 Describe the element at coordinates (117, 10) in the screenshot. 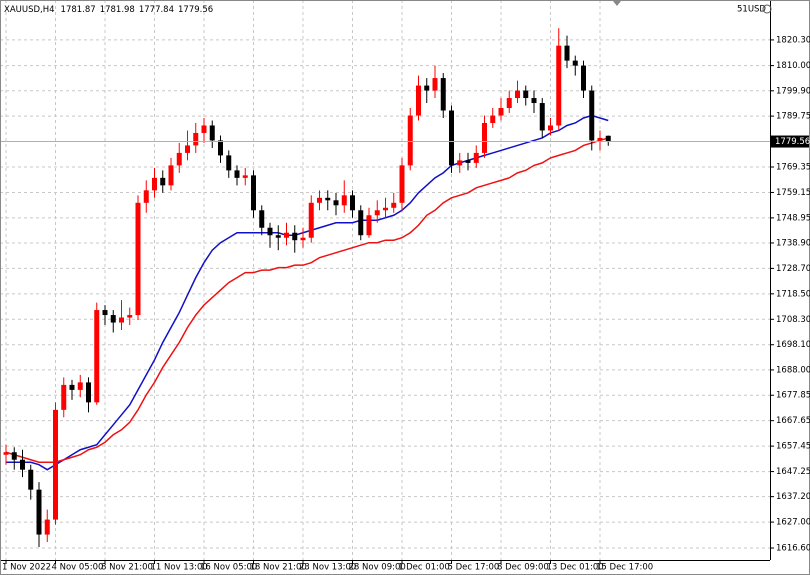

I see `high: 1781.98` at that location.